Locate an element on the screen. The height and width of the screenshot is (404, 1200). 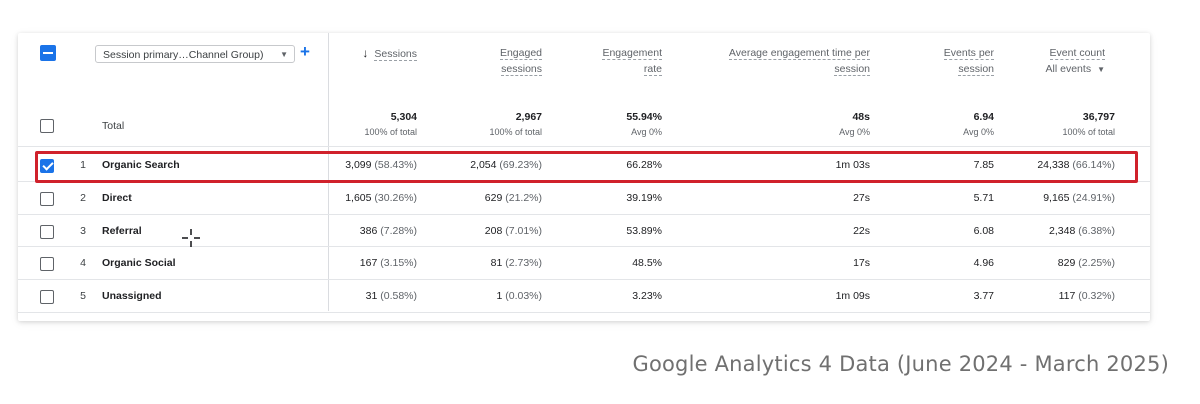
cell-eps: 7.85 is located at coordinates (984, 165).